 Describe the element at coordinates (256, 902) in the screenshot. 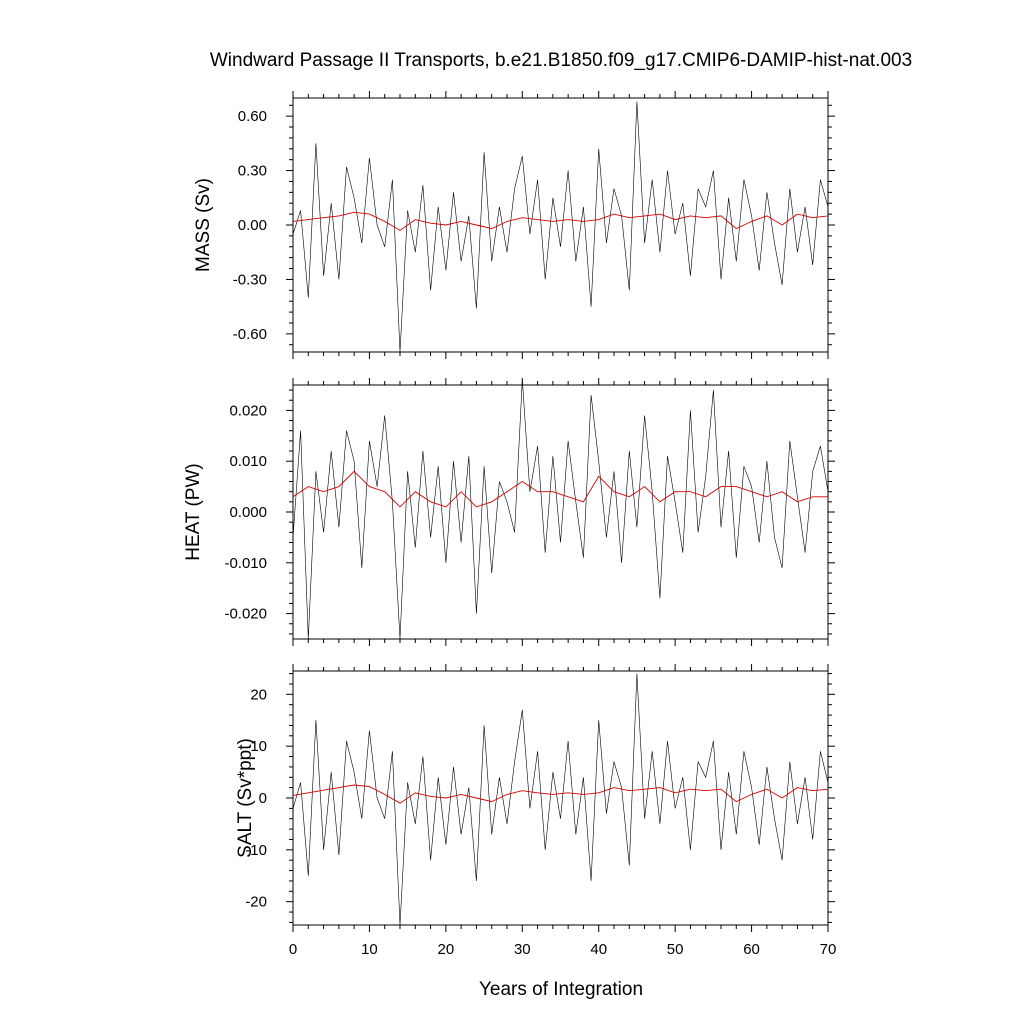

I see `salt-ytick-label: -20` at that location.